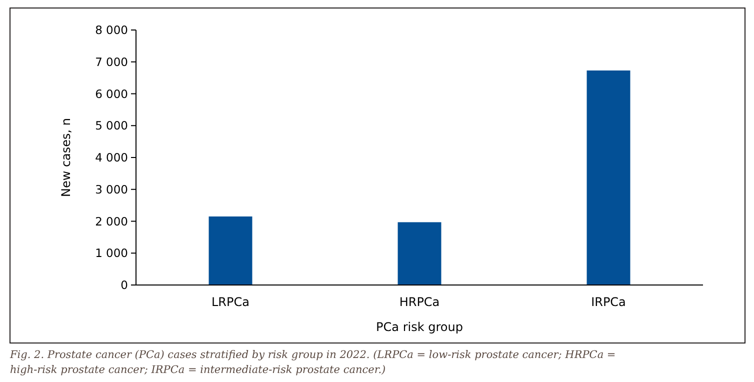 Image resolution: width=754 pixels, height=382 pixels. I want to click on y-tick-label: 6 000, so click(111, 93).